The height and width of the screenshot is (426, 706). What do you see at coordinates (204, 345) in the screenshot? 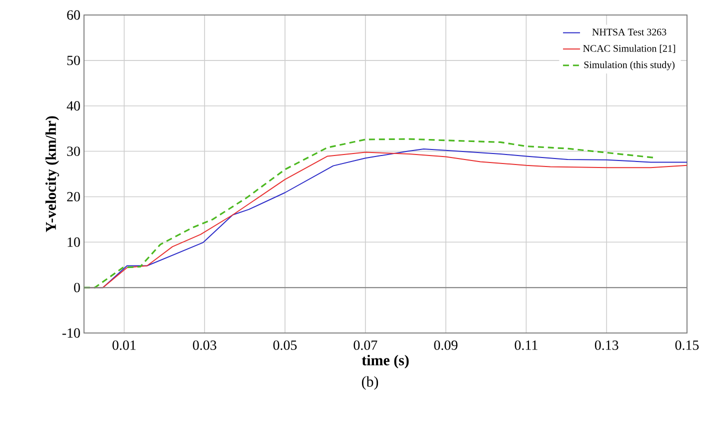
I see `x-tick-label: 0.03` at bounding box center [204, 345].